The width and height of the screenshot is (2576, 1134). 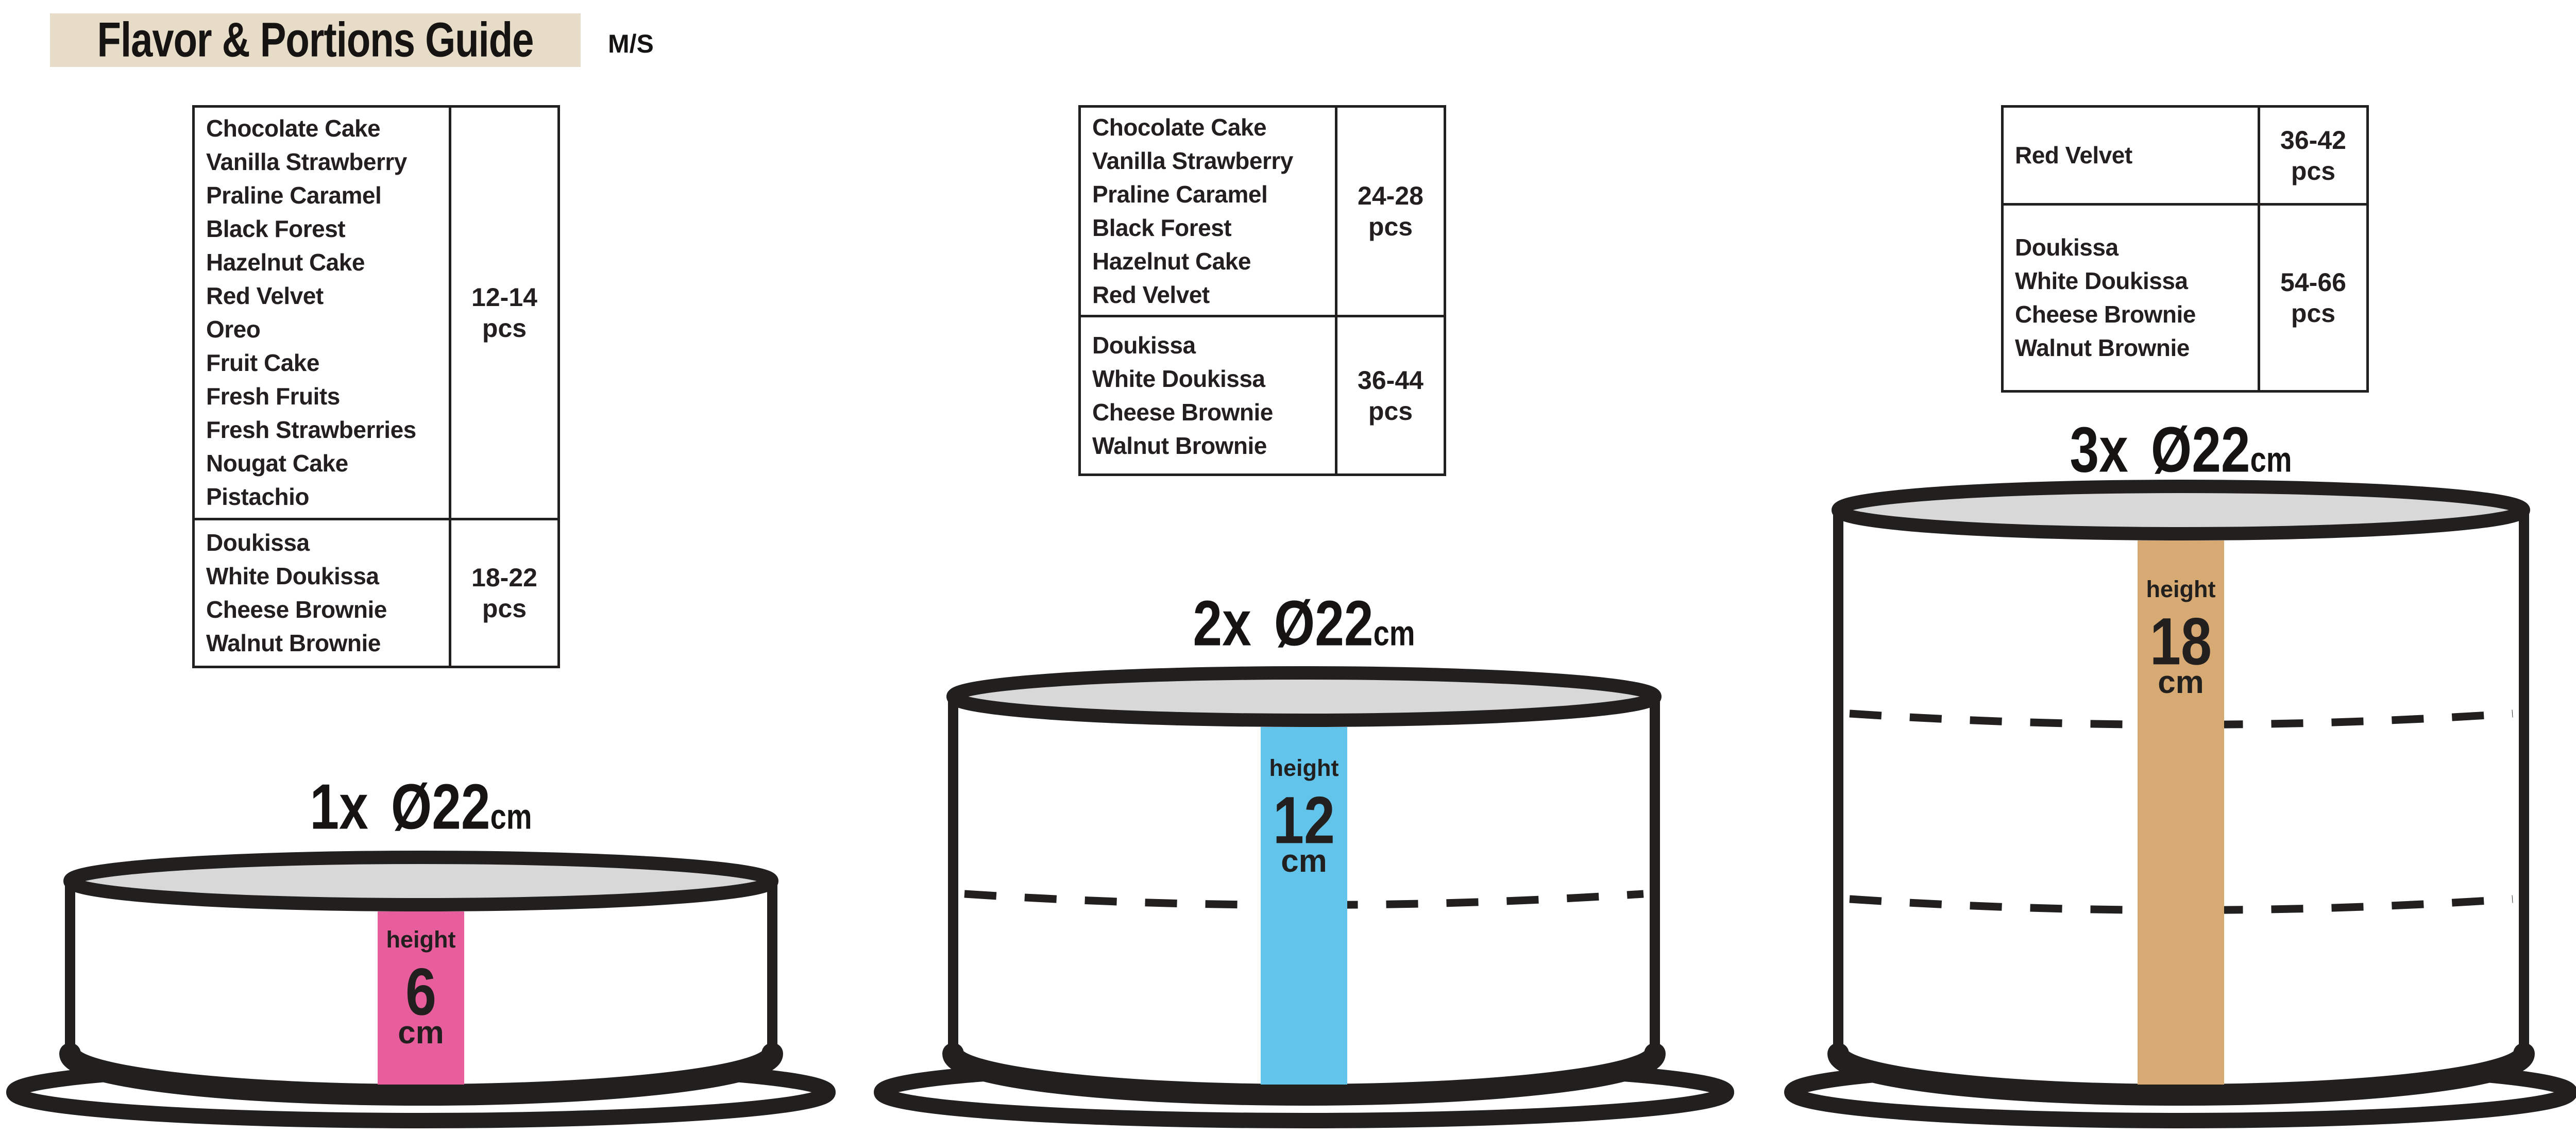 I want to click on cake-2-bottom-band, so click(x=1304, y=1074).